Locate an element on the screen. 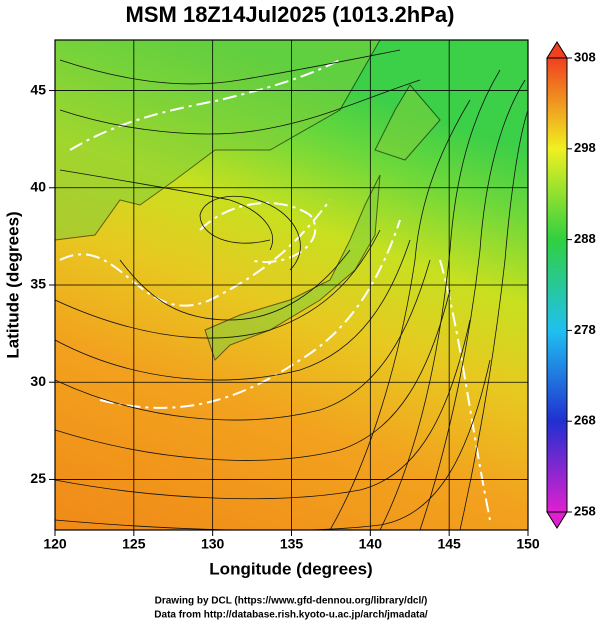 The height and width of the screenshot is (625, 599). chart-title: MSM 18Z14Jul2025 (1013.2hPa) is located at coordinates (290, 14).